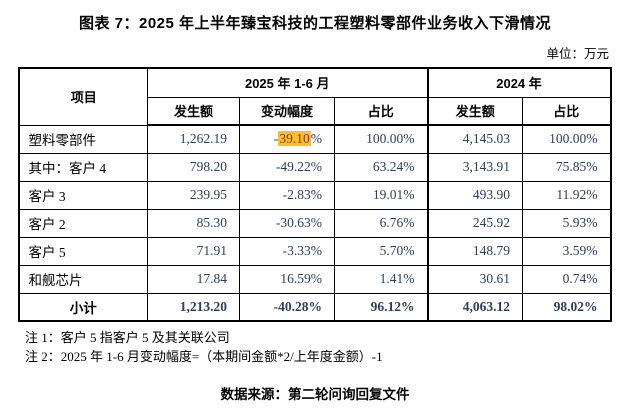 Image resolution: width=630 pixels, height=408 pixels. I want to click on cell-share-2024: 0.74%, so click(566, 279).